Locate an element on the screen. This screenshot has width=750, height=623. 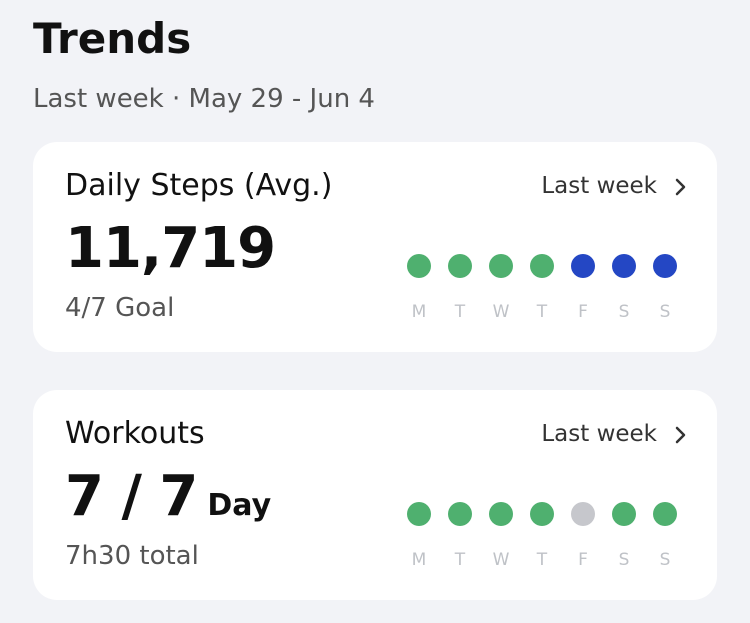
page-subtitle: Last week · May 29 - Jun 4 is located at coordinates (204, 99).